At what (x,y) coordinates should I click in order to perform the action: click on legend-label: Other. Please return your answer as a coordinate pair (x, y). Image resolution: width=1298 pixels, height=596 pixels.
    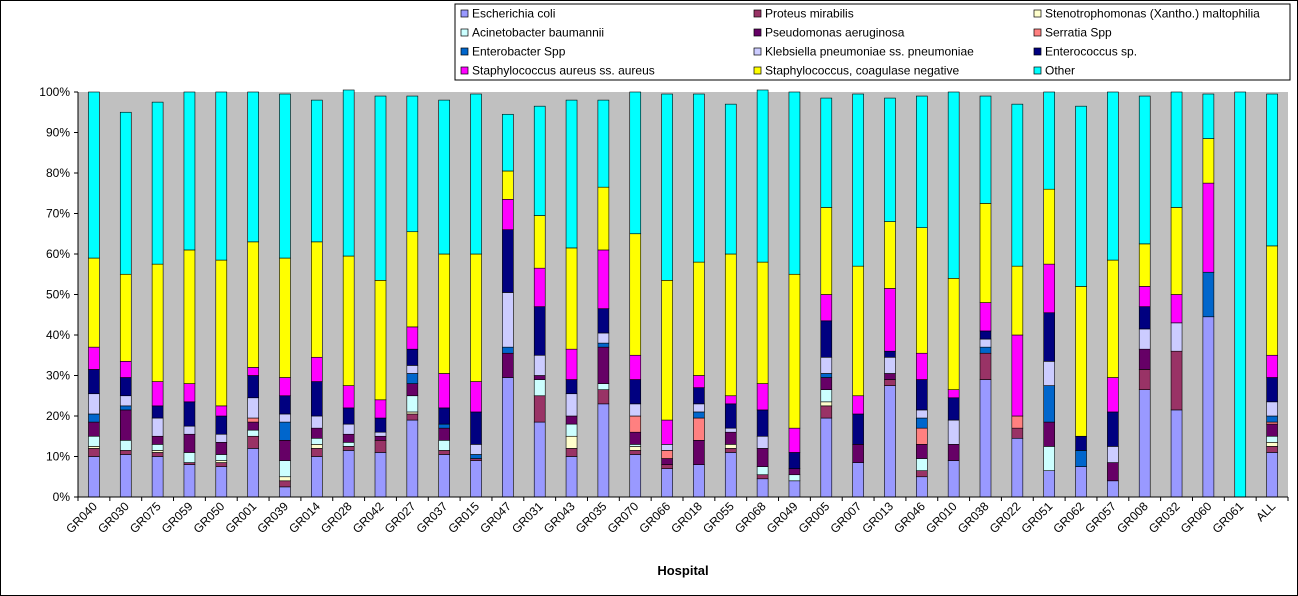
    Looking at the image, I should click on (1060, 71).